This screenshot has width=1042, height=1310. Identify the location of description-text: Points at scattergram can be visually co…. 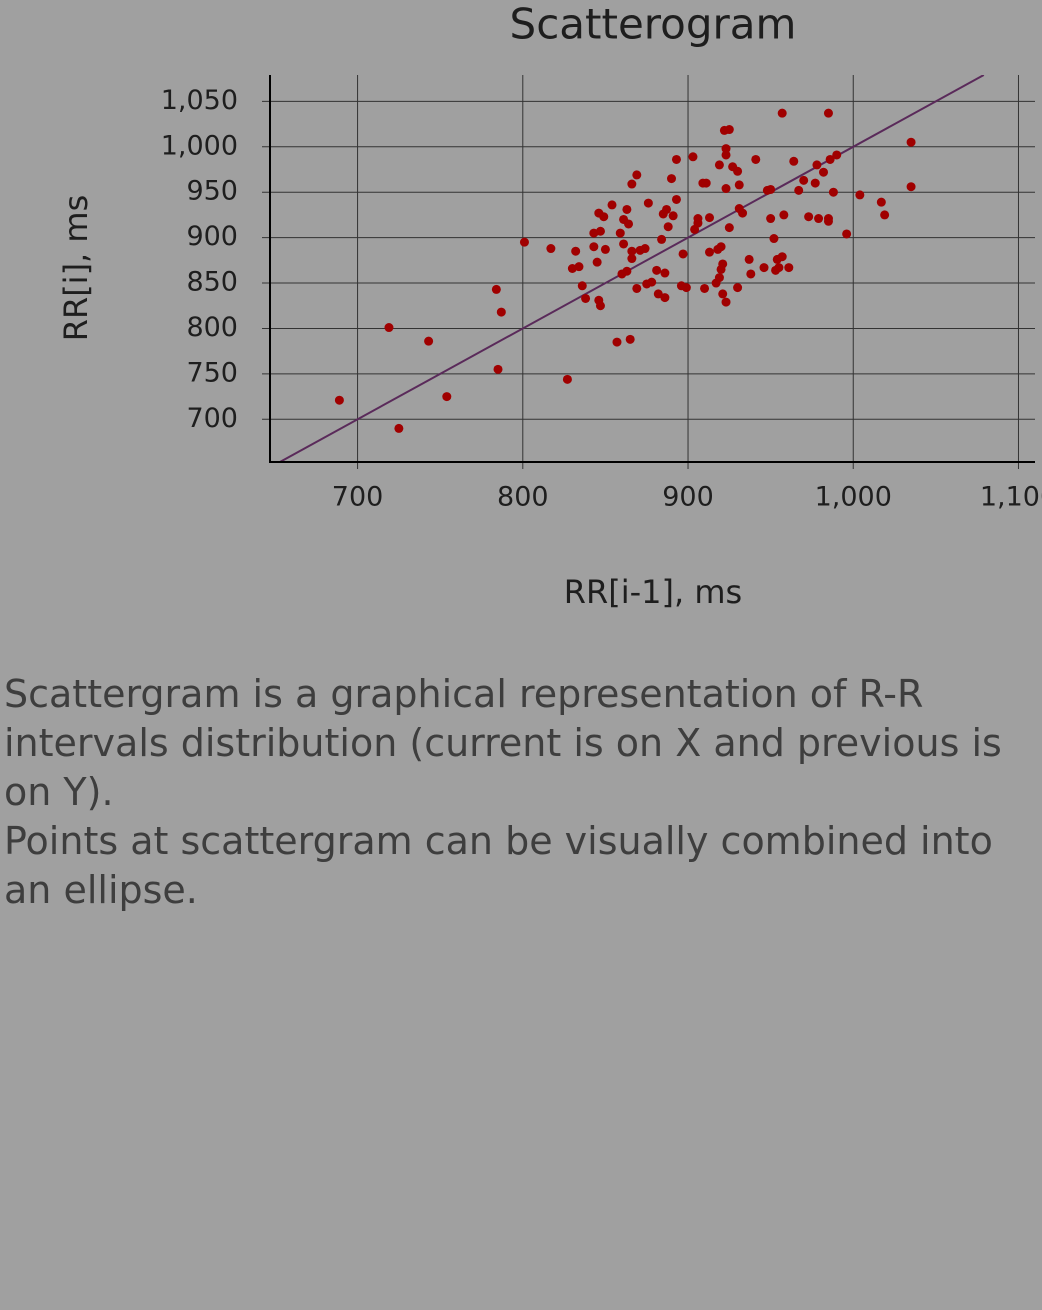
(498, 865).